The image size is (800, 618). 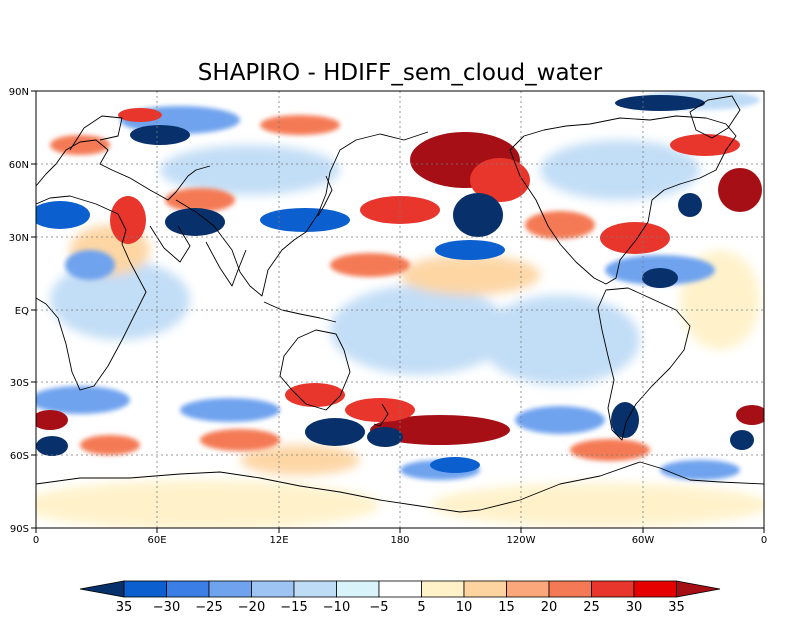 I want to click on latitude-labels: 90N 60N 30N EQ 30S 60S 90S, so click(x=19, y=311).